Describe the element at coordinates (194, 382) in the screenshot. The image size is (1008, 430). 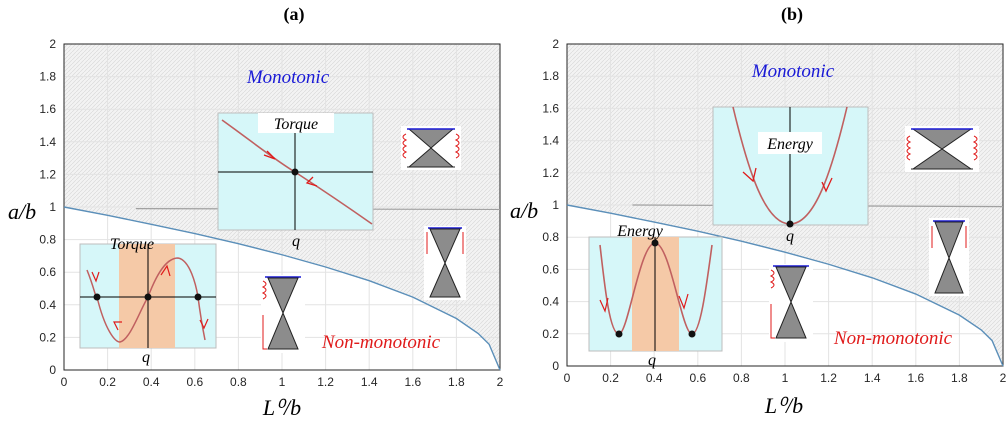
I see `x-tick-label-a: 0.6` at that location.